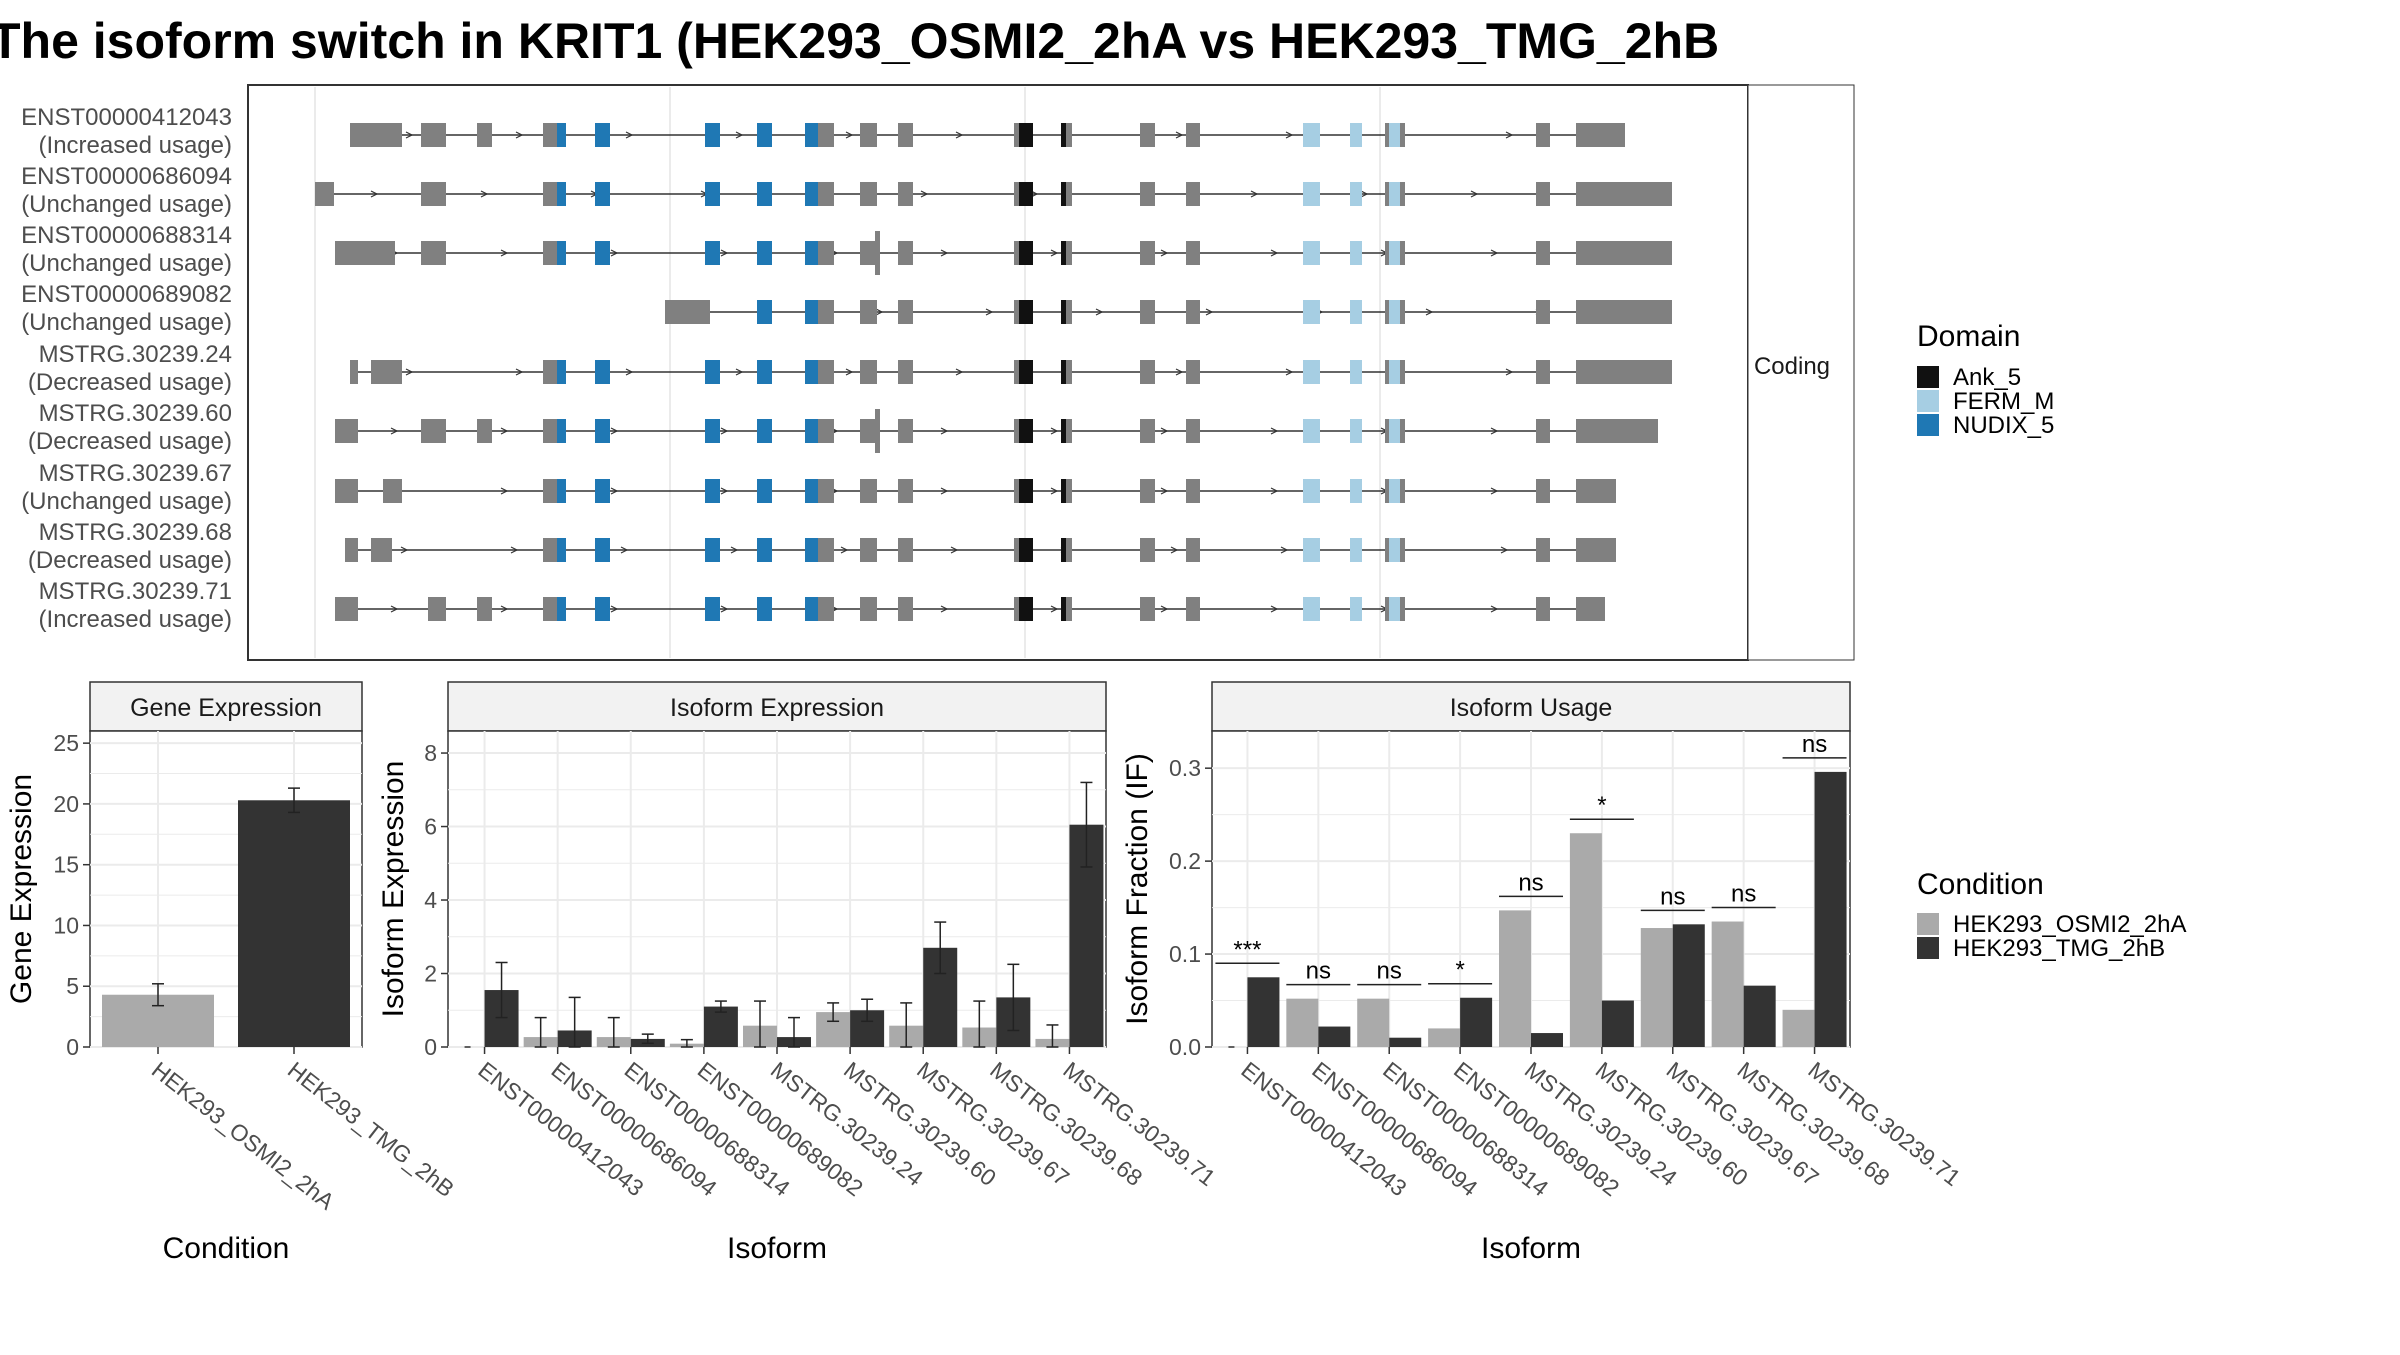 This screenshot has width=2400, height=1355. Describe the element at coordinates (980, 550) in the screenshot. I see `isoform-track` at that location.